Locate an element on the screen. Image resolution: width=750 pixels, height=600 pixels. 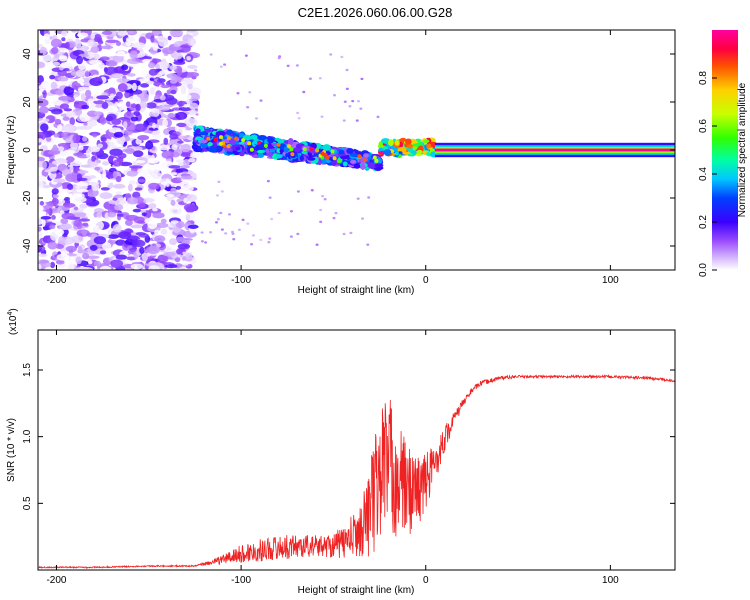
snr-ylabel: SNR (10 * v/v) is located at coordinates (11, 450).